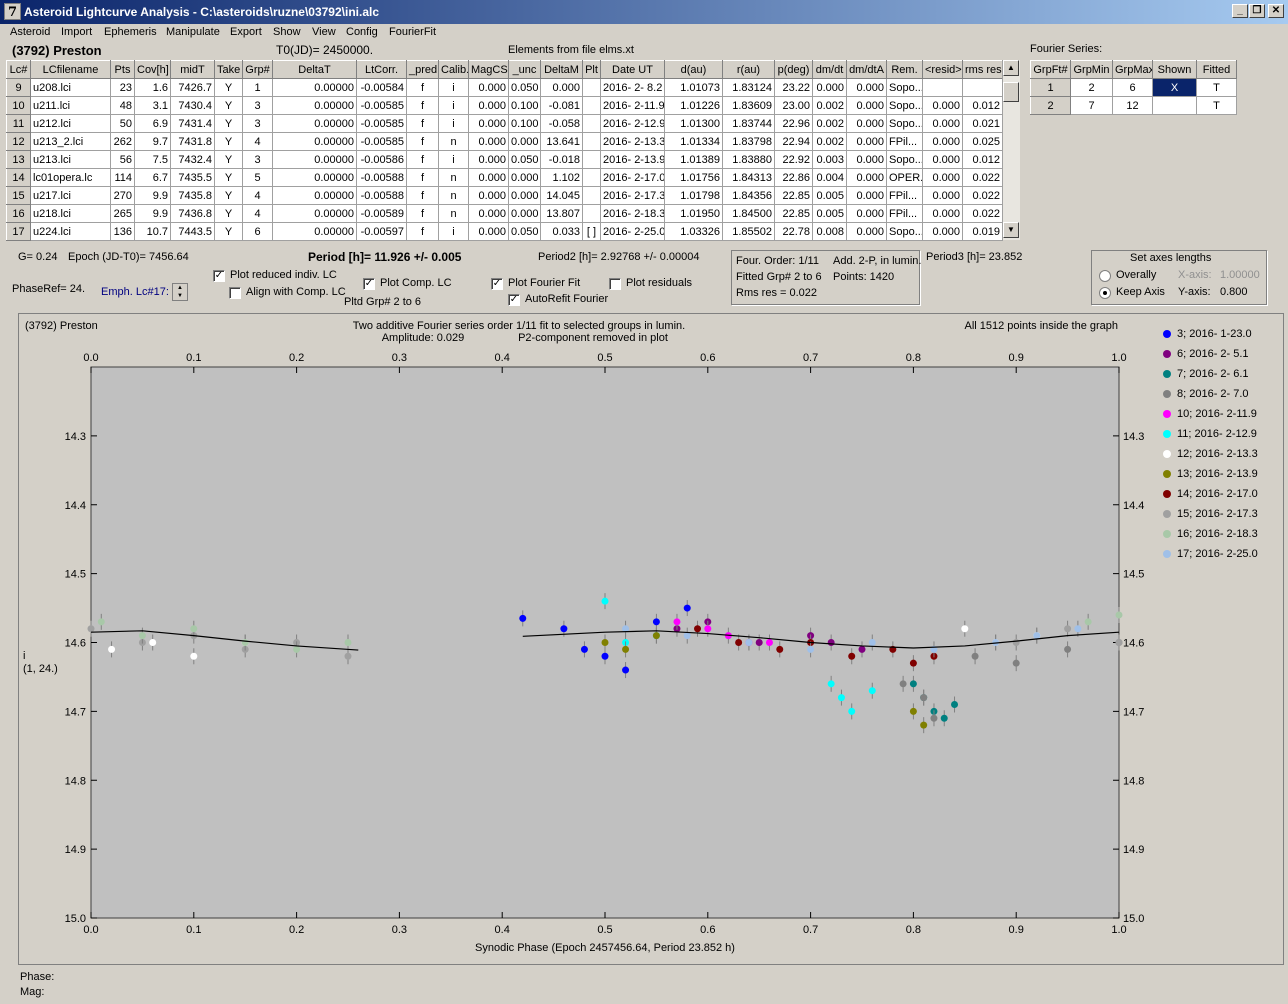  I want to click on fourier-cell: 2, so click(1091, 87).